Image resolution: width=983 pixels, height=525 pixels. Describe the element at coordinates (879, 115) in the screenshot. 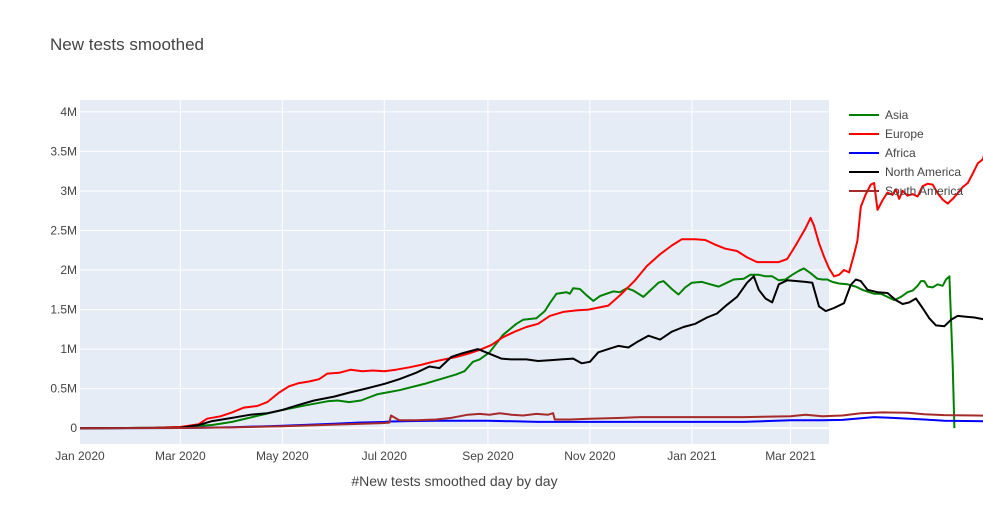

I see `legend-item-asia: Asia` at that location.